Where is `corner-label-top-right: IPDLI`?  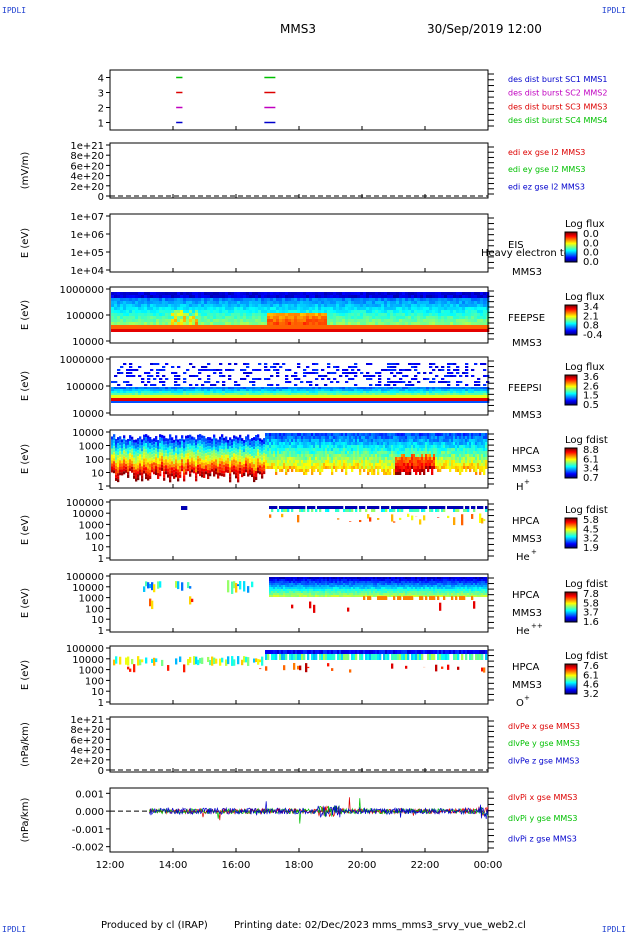 corner-label-top-right: IPDLI is located at coordinates (613, 10).